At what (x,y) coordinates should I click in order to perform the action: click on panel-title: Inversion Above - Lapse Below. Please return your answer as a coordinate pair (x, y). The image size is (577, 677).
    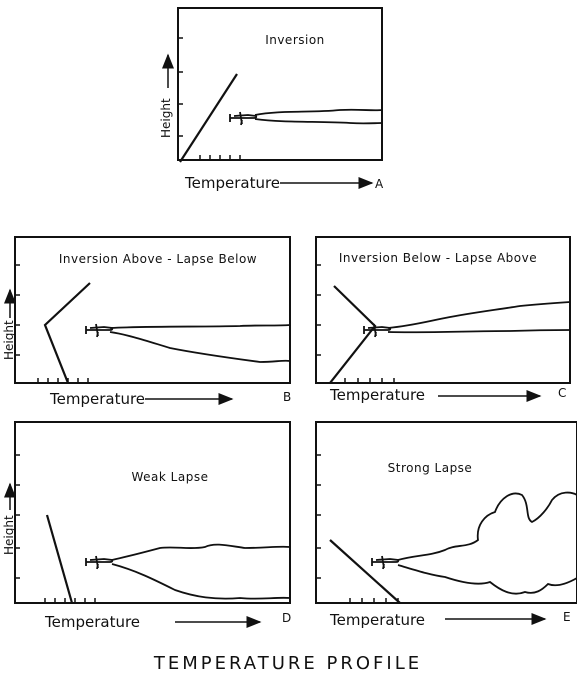
    Looking at the image, I should click on (158, 259).